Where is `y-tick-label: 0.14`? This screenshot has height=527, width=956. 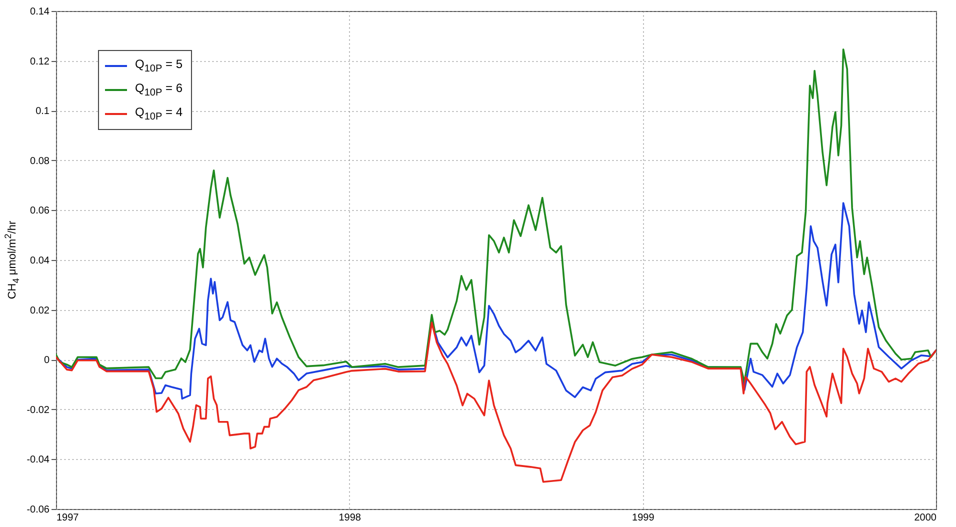 y-tick-label: 0.14 is located at coordinates (40, 12).